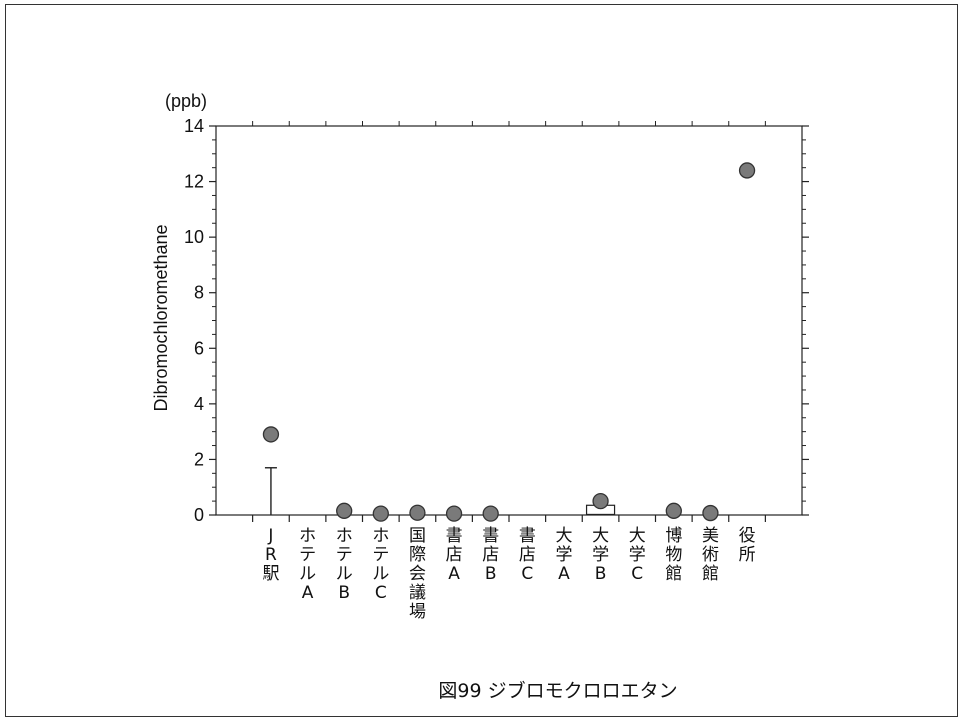 This screenshot has width=965, height=725. I want to click on y-tick-label: 14, so click(194, 126).